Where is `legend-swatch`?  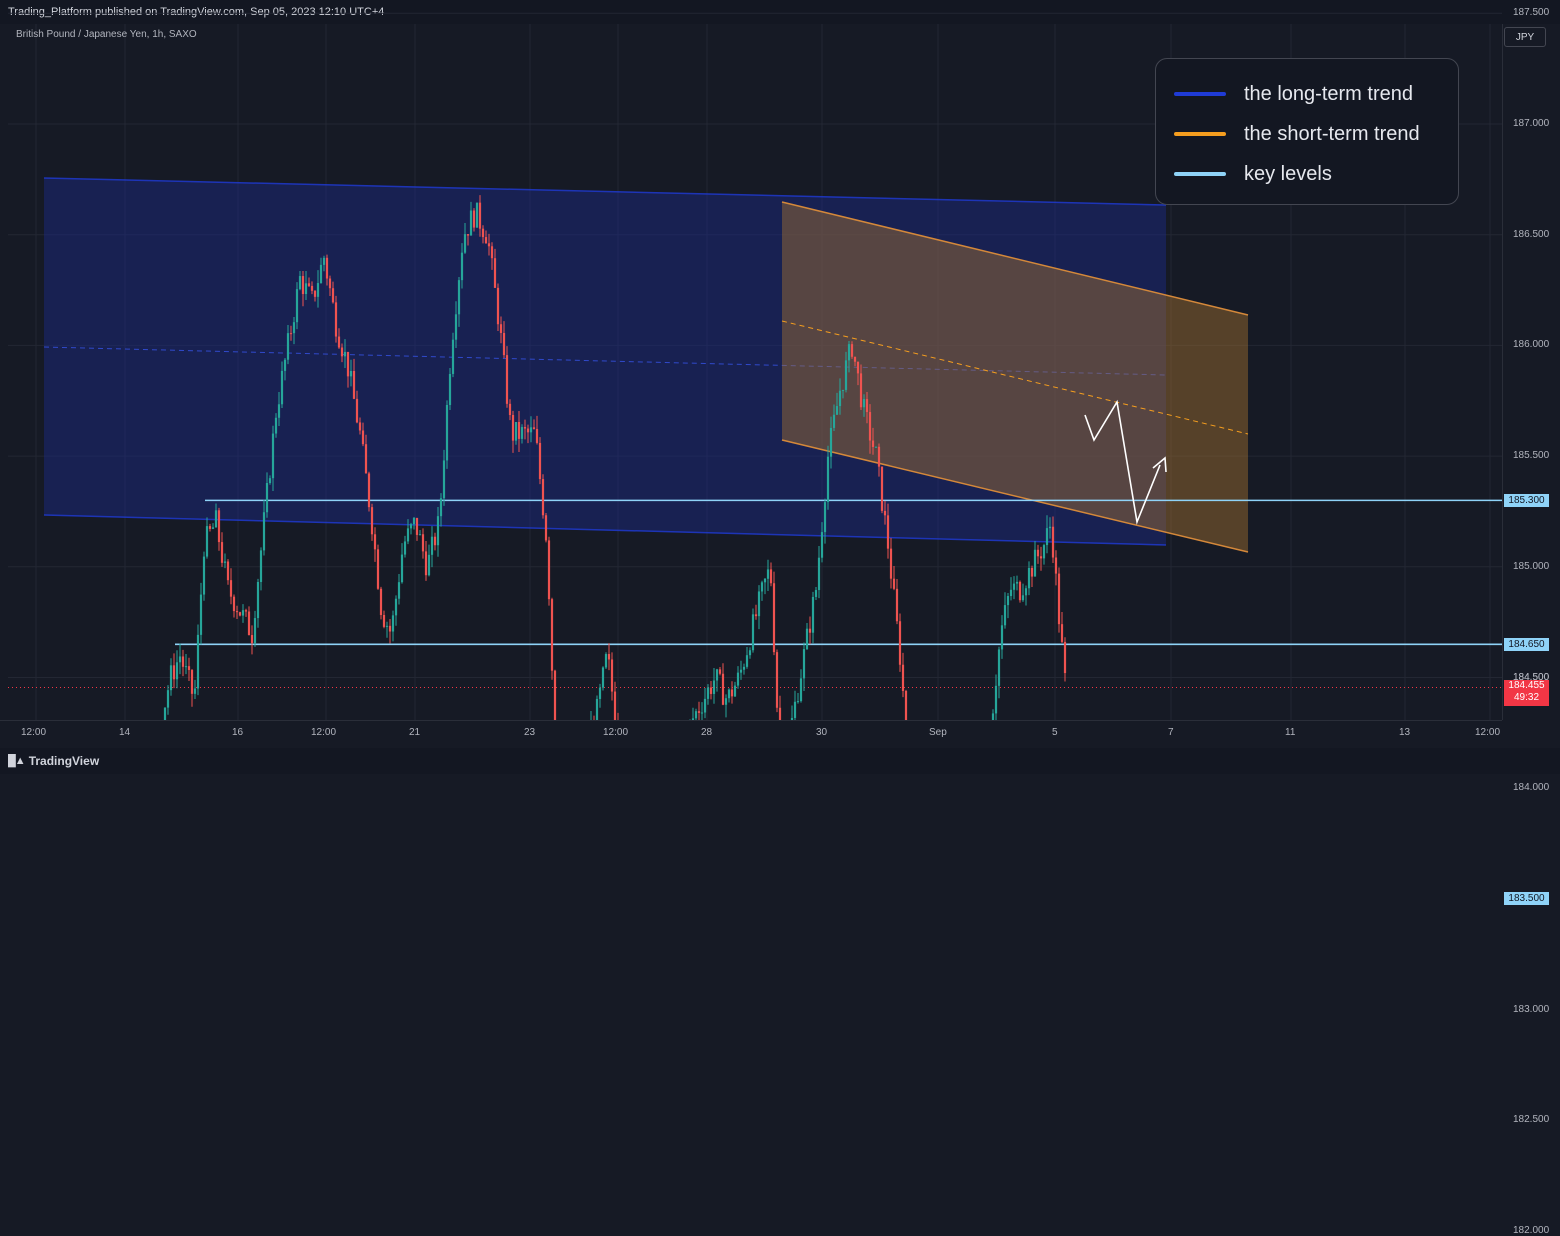
legend-swatch is located at coordinates (1200, 174).